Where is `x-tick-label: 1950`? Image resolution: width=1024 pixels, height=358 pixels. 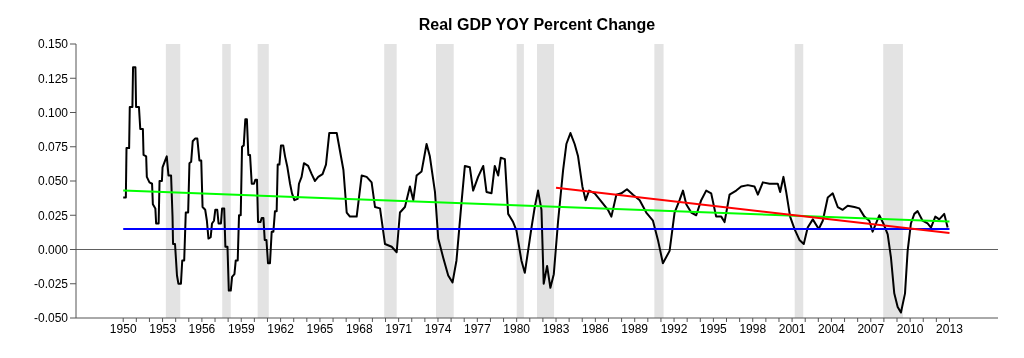 x-tick-label: 1950 is located at coordinates (123, 328).